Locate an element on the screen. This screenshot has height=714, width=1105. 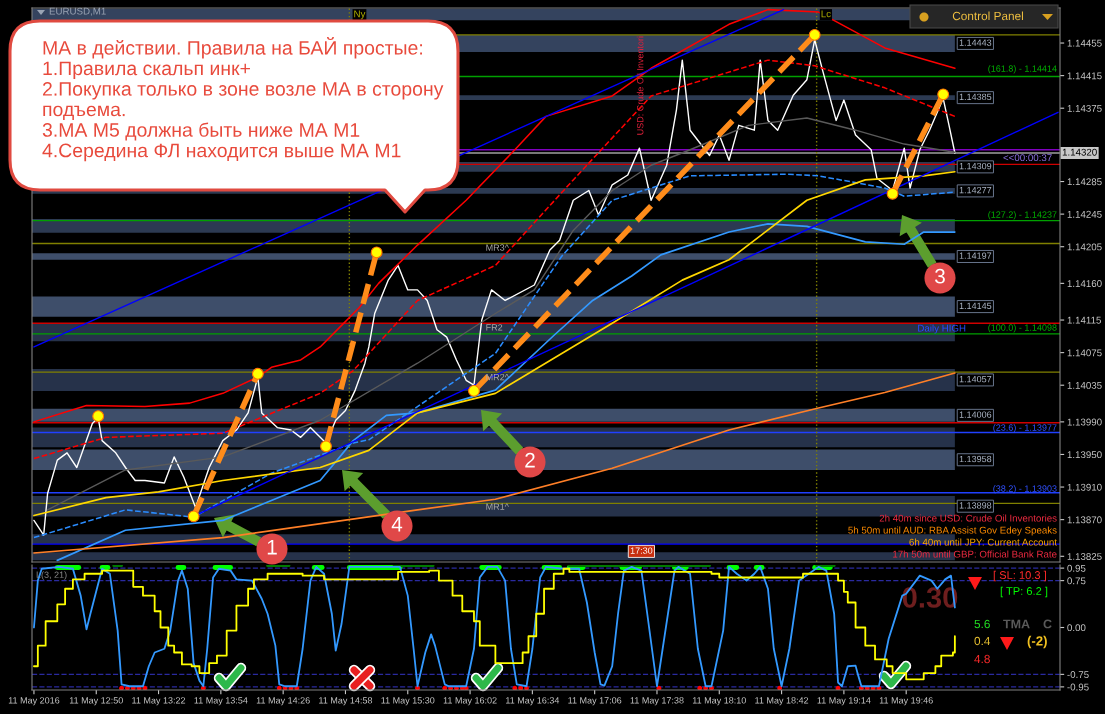
y-tick-label: 1.14075 is located at coordinates (1084, 353).